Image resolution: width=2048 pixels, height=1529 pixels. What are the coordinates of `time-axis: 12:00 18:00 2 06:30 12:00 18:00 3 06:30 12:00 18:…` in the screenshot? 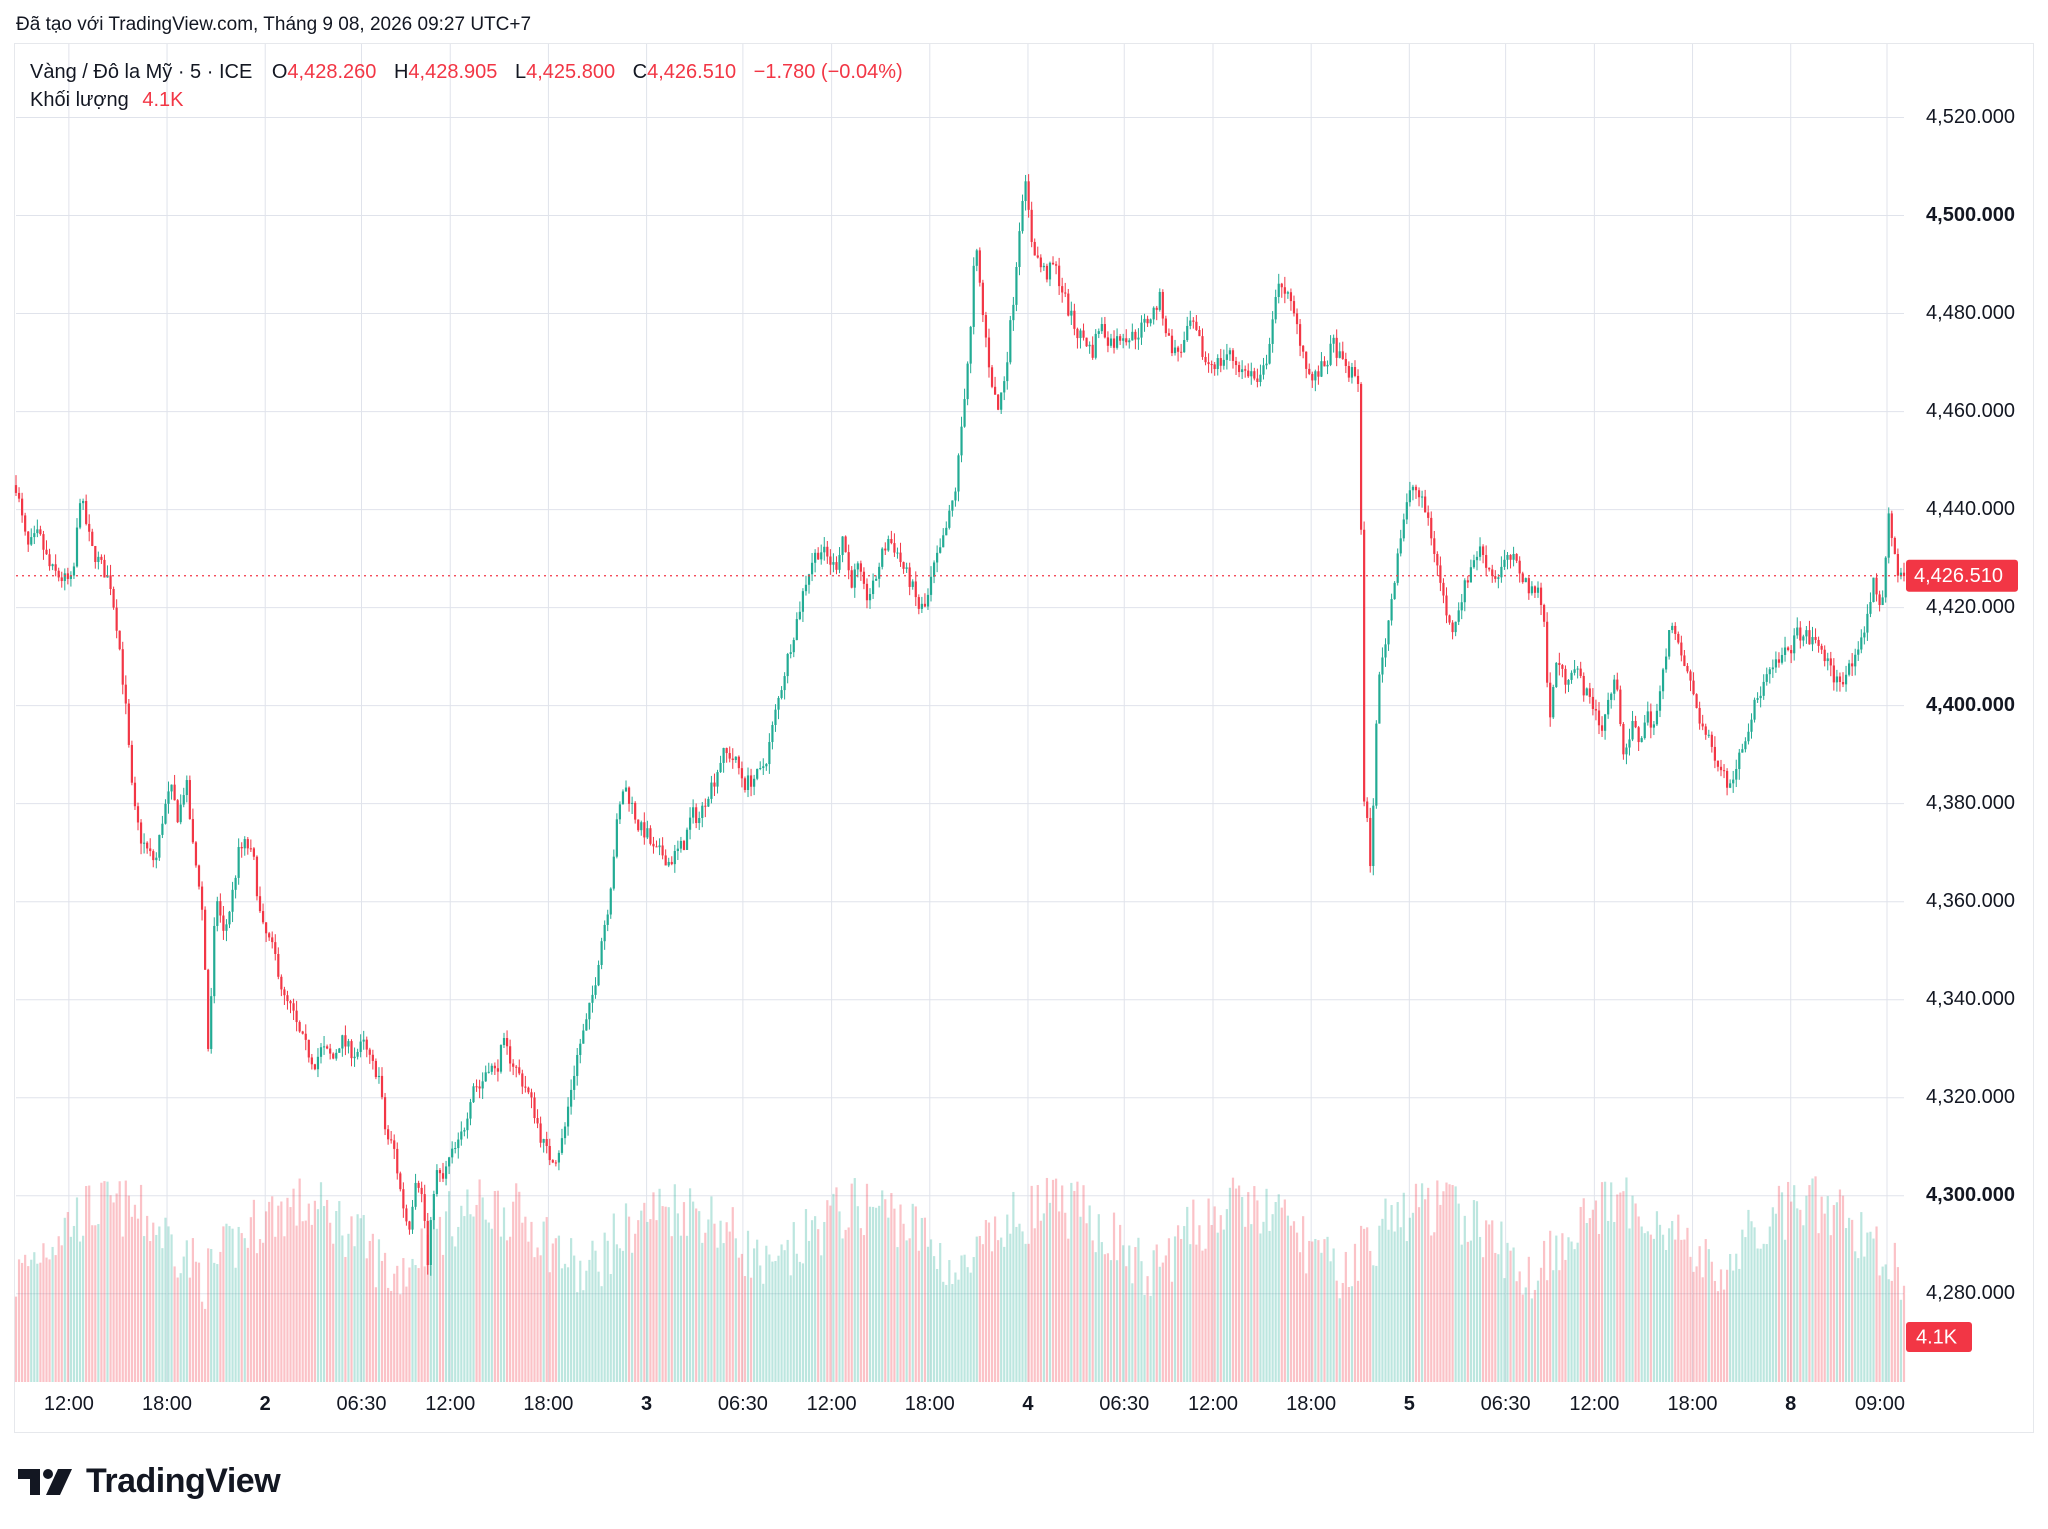 It's located at (974, 1404).